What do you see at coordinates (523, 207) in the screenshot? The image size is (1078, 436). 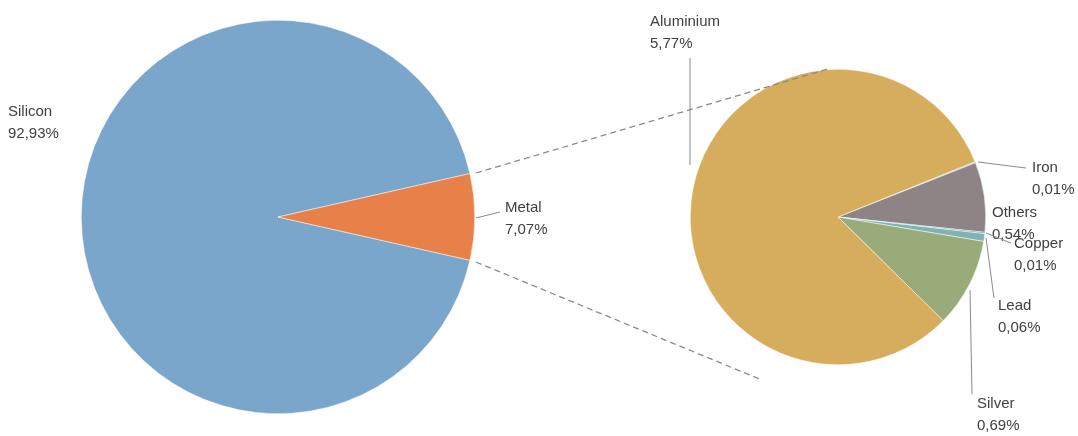 I see `slice-label: Metal` at bounding box center [523, 207].